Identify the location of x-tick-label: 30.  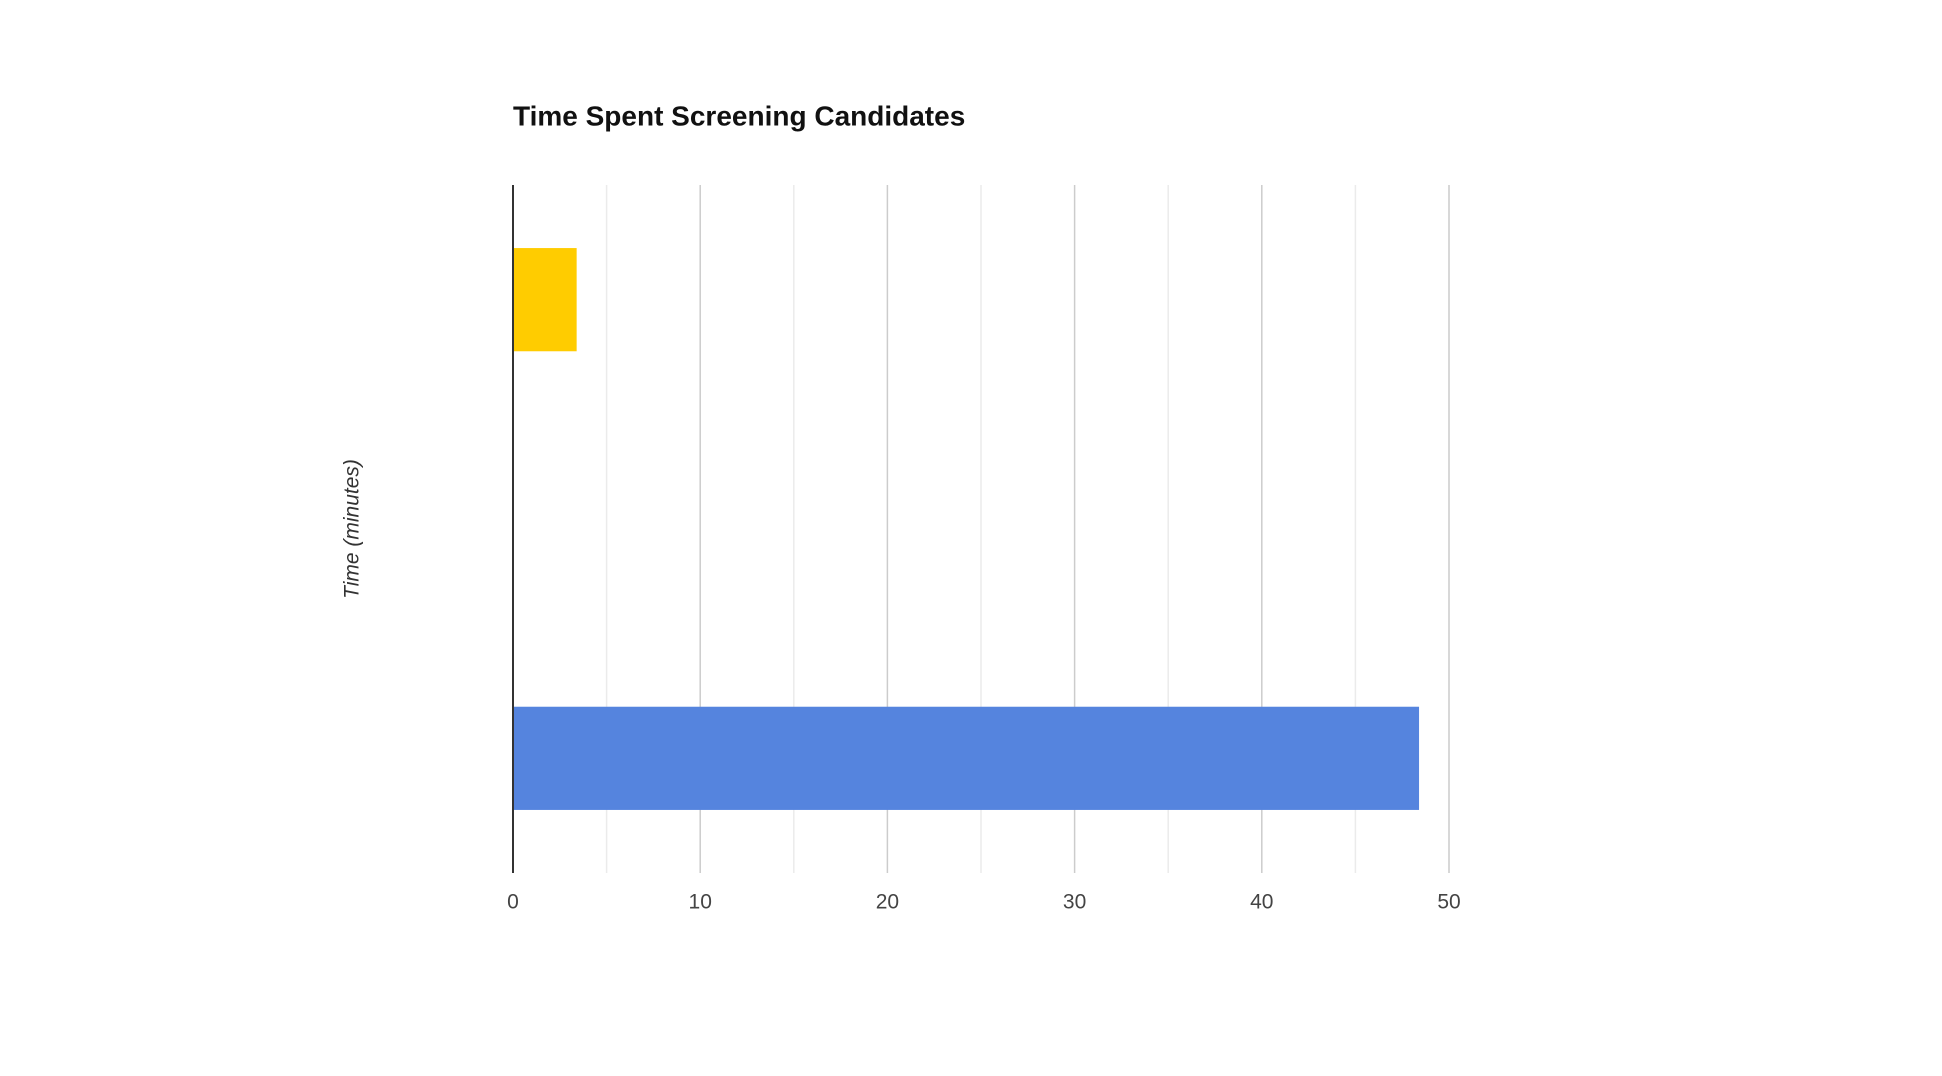
(1074, 902).